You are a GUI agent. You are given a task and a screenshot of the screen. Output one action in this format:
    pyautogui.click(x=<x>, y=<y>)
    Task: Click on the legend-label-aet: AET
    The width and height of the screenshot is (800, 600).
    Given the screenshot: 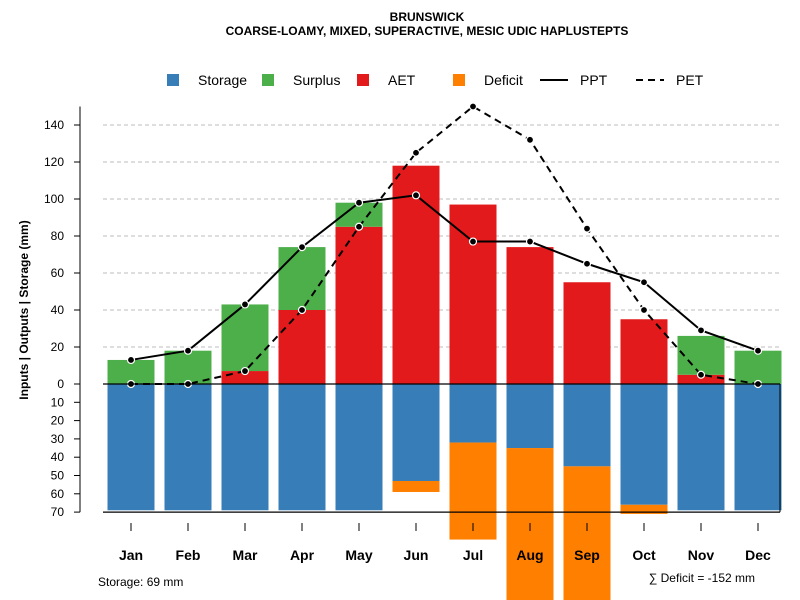 What is the action you would take?
    pyautogui.click(x=402, y=80)
    